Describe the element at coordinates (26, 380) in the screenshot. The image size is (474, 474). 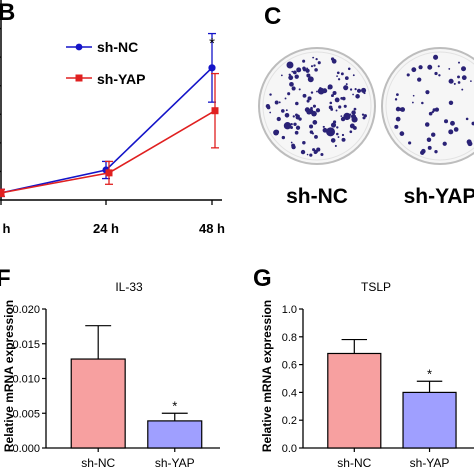
I see `il33-y-tick-label: 0.010` at that location.